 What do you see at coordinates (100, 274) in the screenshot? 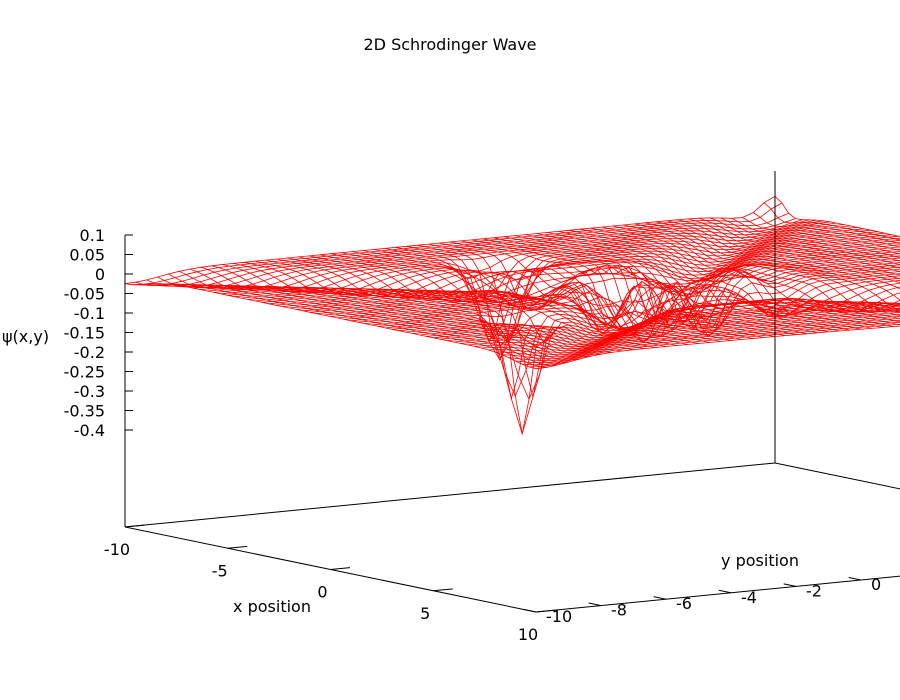
I see `z-tick-label: 0` at bounding box center [100, 274].